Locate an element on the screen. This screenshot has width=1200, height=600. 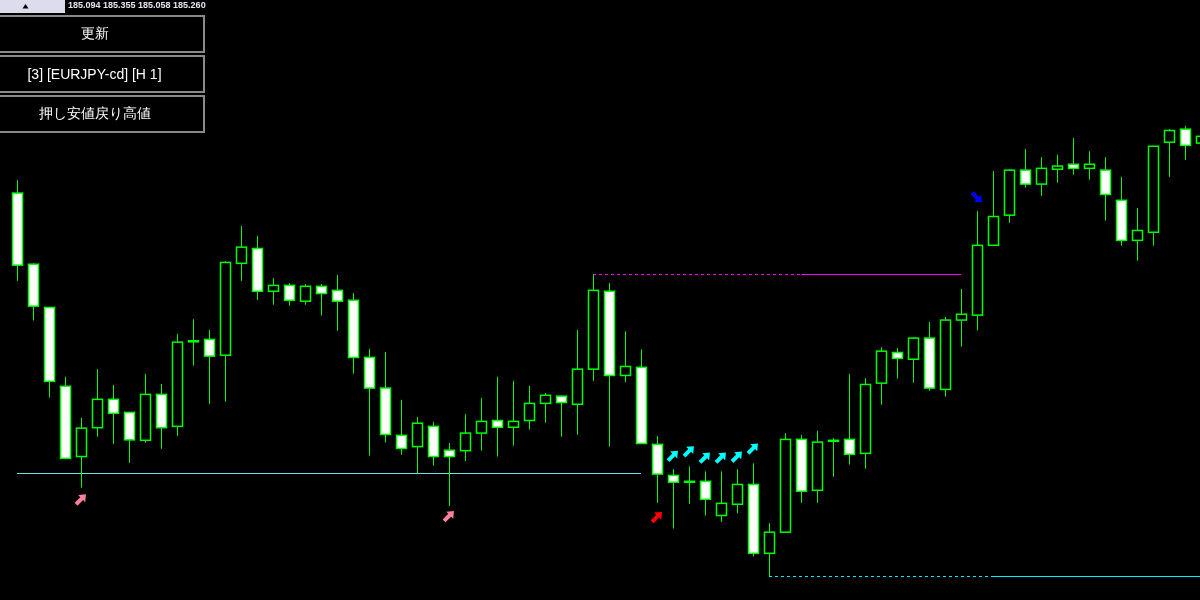
button: 押し安値戻り高値 is located at coordinates (102, 114).